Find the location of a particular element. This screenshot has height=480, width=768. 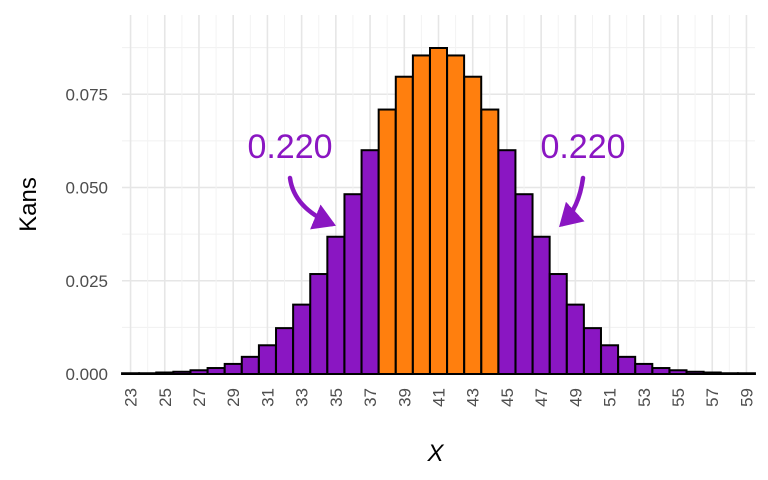

annotation-label-right: 0.220 is located at coordinates (582, 147).